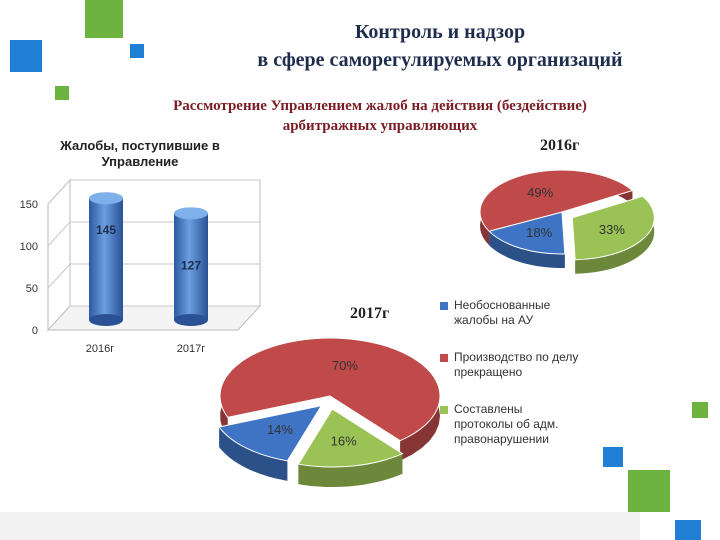  I want to click on pie-slice-label: 49%, so click(540, 192).